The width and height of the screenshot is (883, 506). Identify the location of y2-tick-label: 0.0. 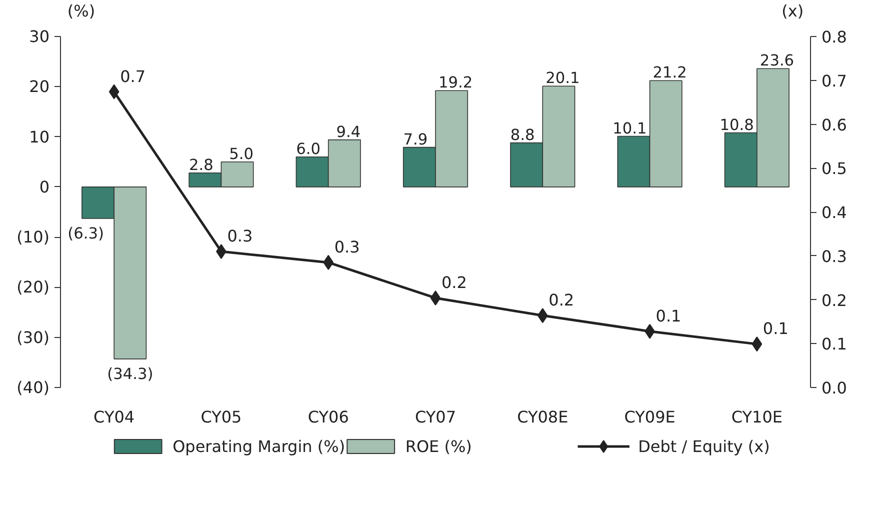
(834, 388).